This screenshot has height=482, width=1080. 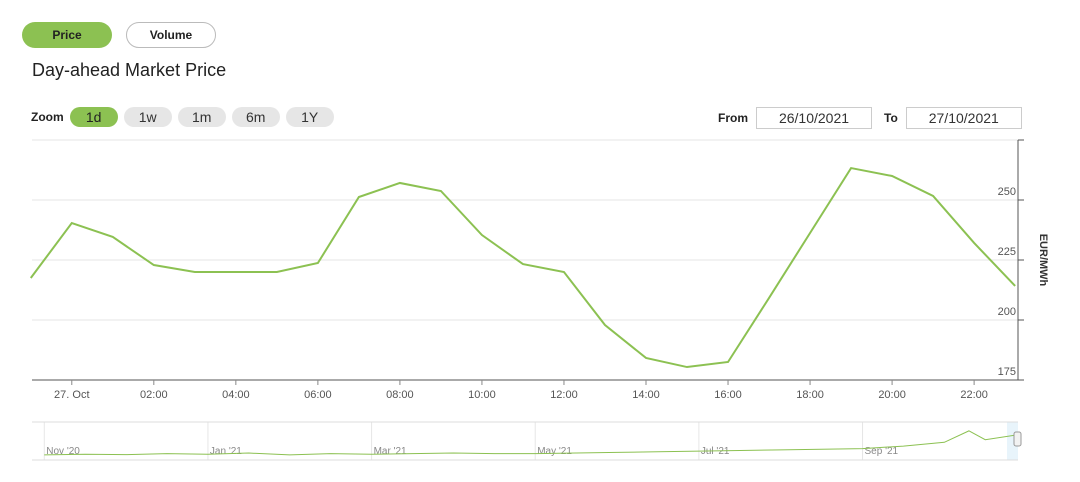 What do you see at coordinates (171, 35) in the screenshot?
I see `volume-button: Volume` at bounding box center [171, 35].